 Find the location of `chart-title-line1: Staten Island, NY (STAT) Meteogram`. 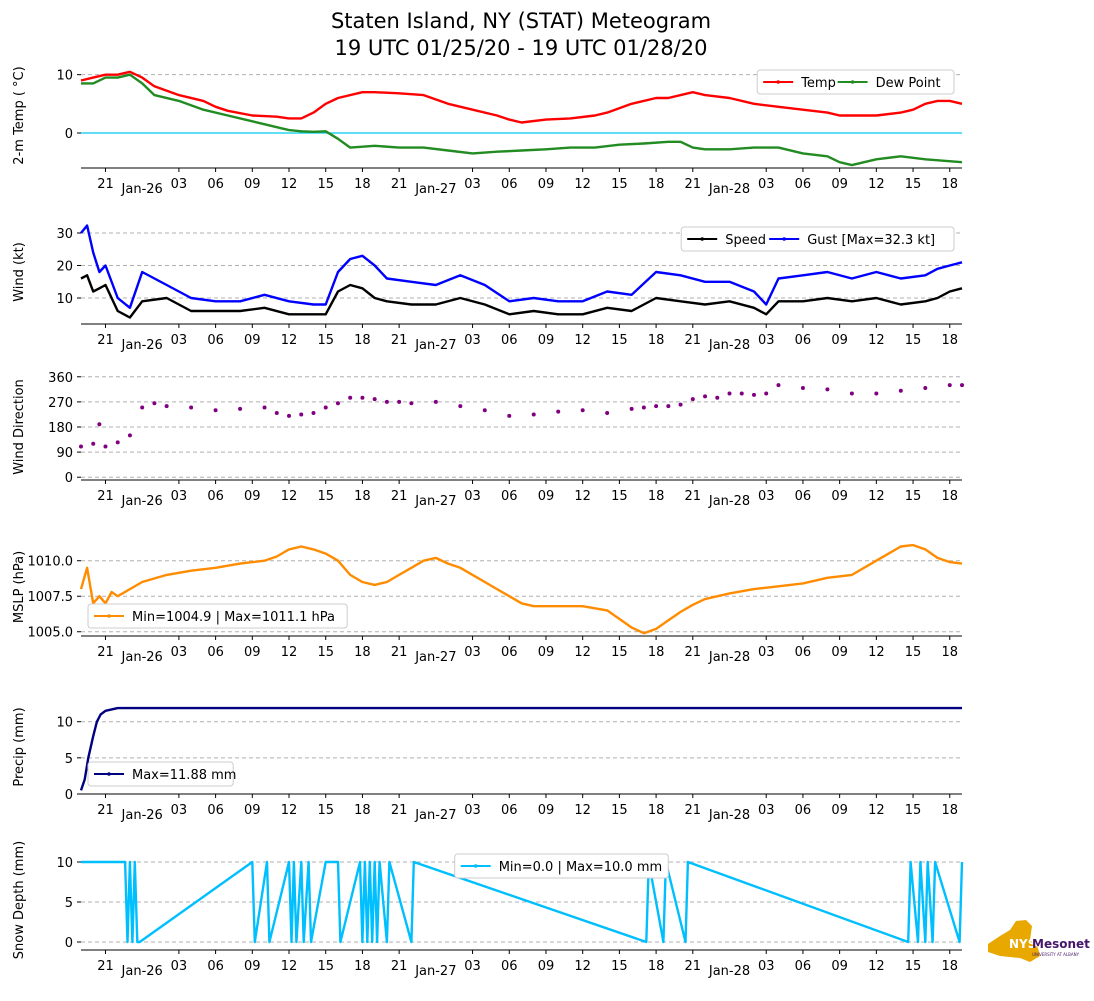

chart-title-line1: Staten Island, NY (STAT) Meteogram is located at coordinates (521, 21).